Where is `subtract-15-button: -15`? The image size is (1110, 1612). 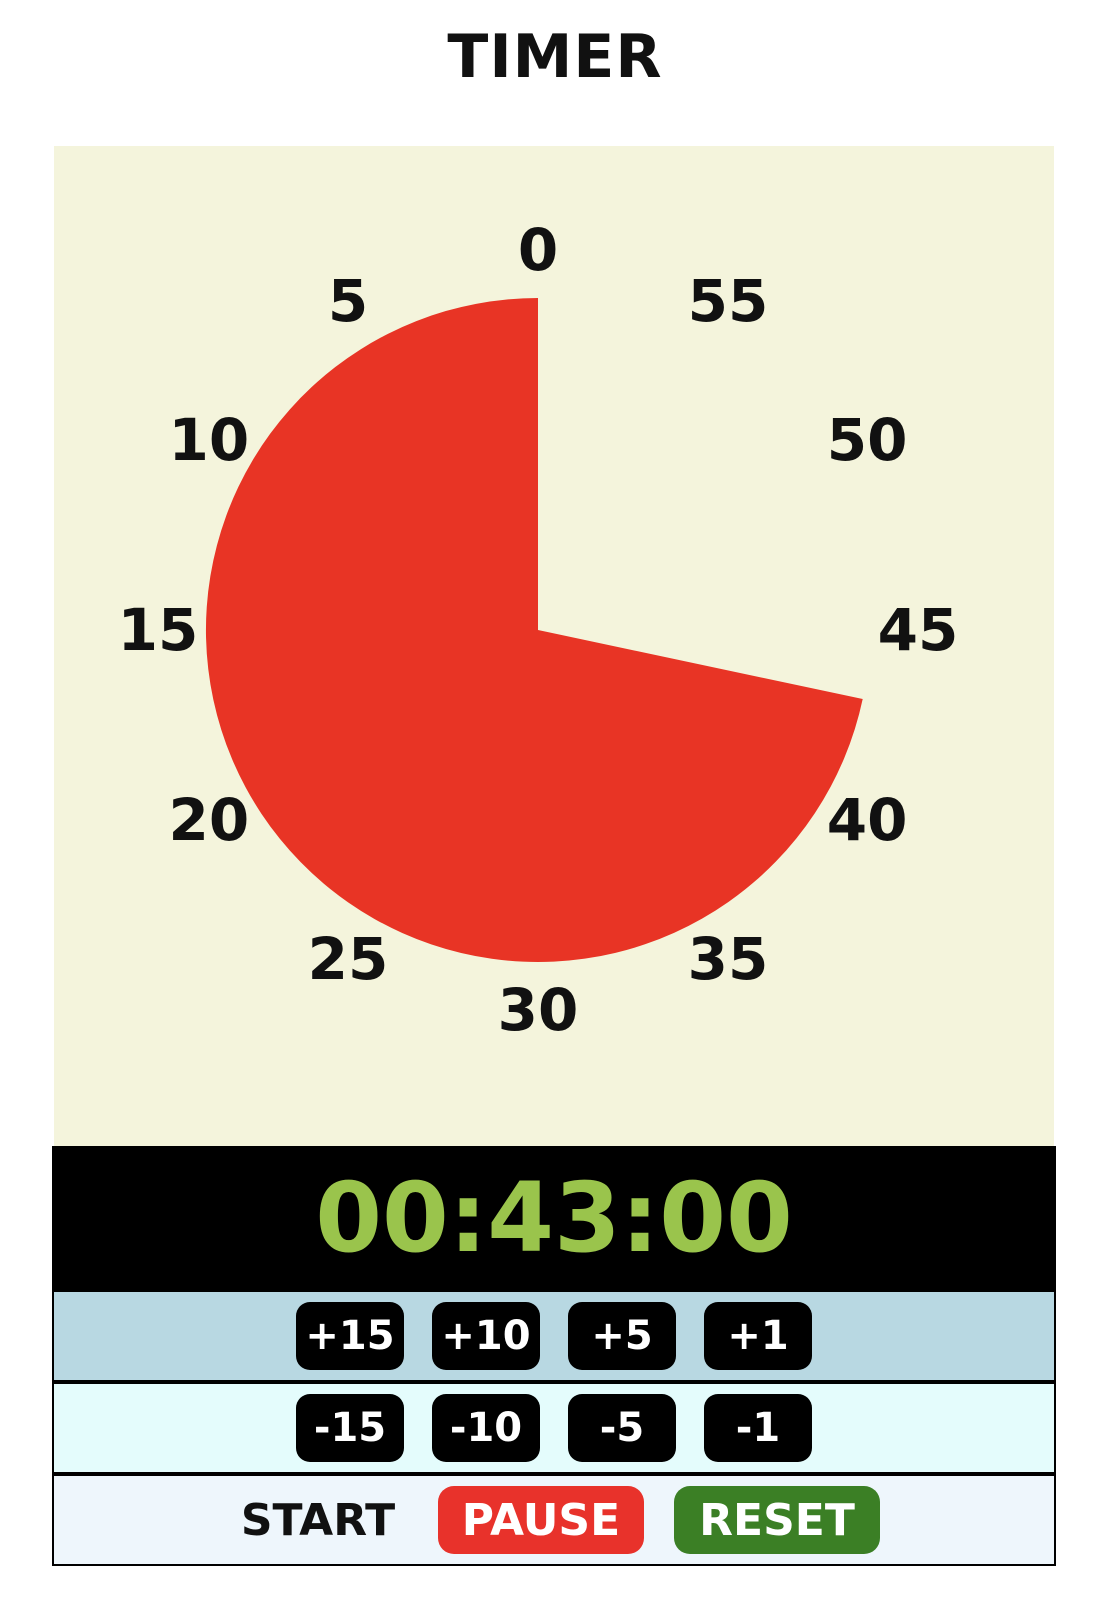 subtract-15-button: -15 is located at coordinates (350, 1428).